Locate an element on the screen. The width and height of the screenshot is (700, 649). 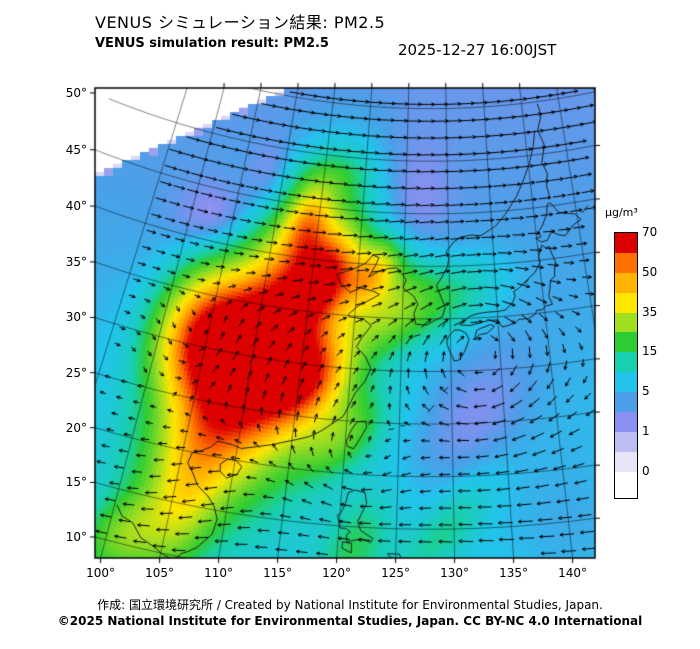
lon-tick-label: 135° is located at coordinates (514, 573).